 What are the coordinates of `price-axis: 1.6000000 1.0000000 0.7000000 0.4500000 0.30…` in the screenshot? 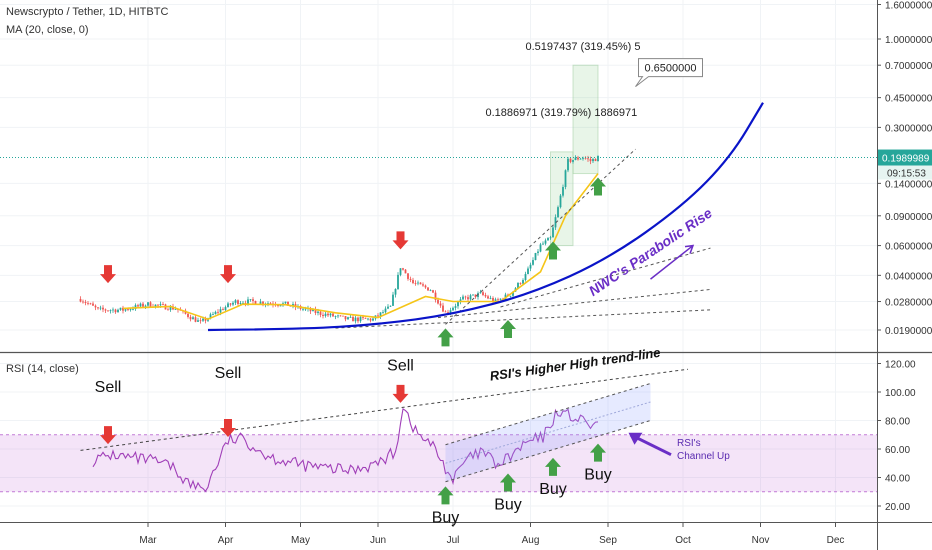 It's located at (904, 168).